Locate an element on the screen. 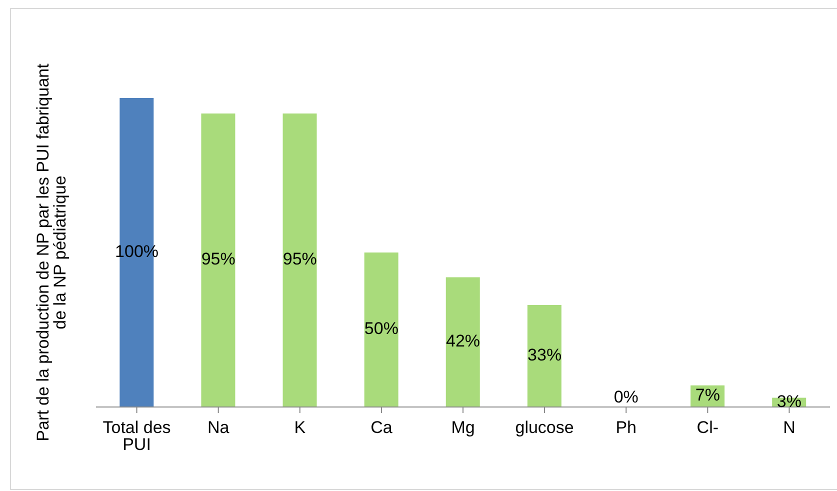 This screenshot has height=491, width=837. data-label: 33% is located at coordinates (545, 355).